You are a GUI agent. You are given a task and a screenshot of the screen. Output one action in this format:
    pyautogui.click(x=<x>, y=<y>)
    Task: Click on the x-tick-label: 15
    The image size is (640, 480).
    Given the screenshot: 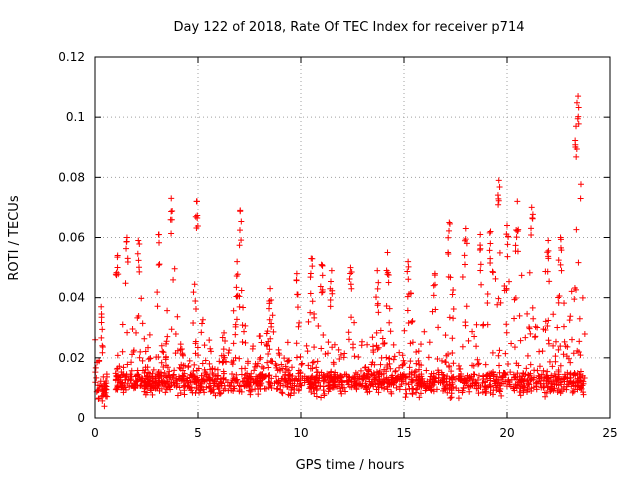 What is the action you would take?
    pyautogui.click(x=403, y=433)
    